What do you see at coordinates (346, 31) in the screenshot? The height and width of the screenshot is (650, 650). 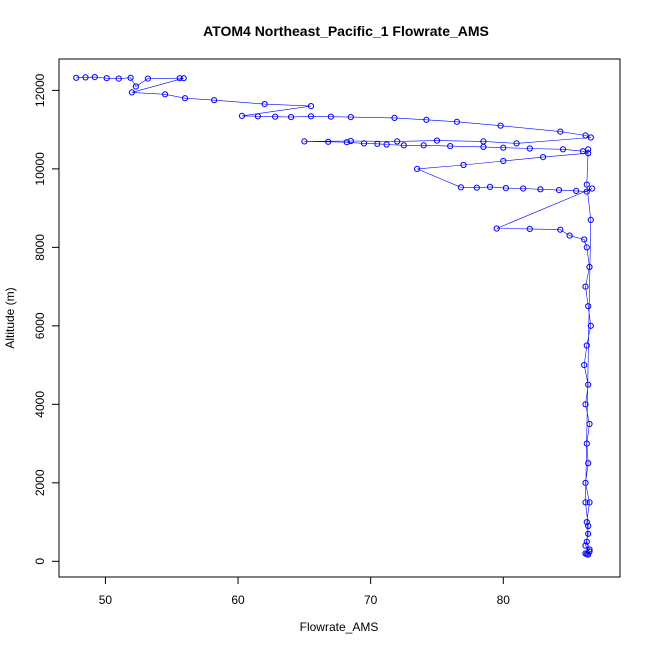 I see `chart-title: ATOM4 Northeast_Pacific_1 Flowrate_AMS` at bounding box center [346, 31].